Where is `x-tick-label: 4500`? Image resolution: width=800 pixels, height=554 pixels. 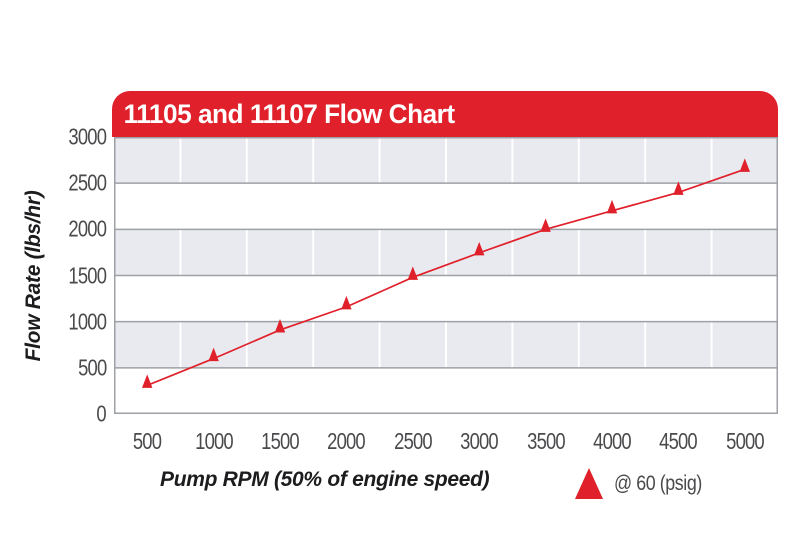
x-tick-label: 4500 is located at coordinates (679, 441).